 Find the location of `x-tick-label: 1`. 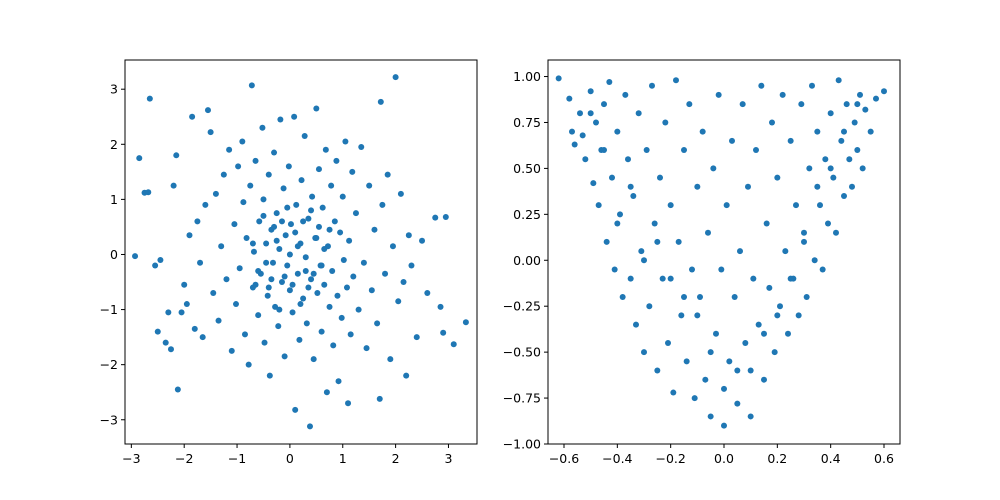

x-tick-label: 1 is located at coordinates (343, 458).